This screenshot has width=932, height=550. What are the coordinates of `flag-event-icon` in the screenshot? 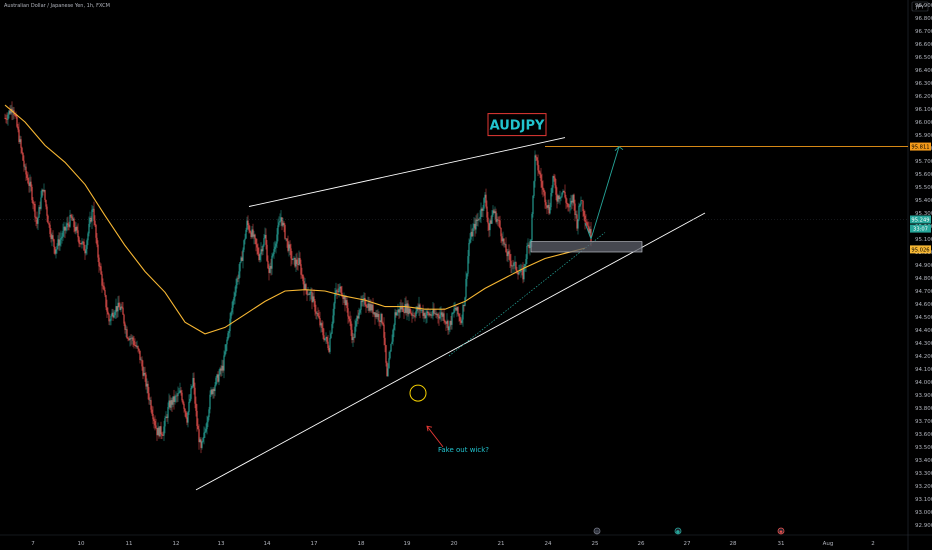 It's located at (678, 531).